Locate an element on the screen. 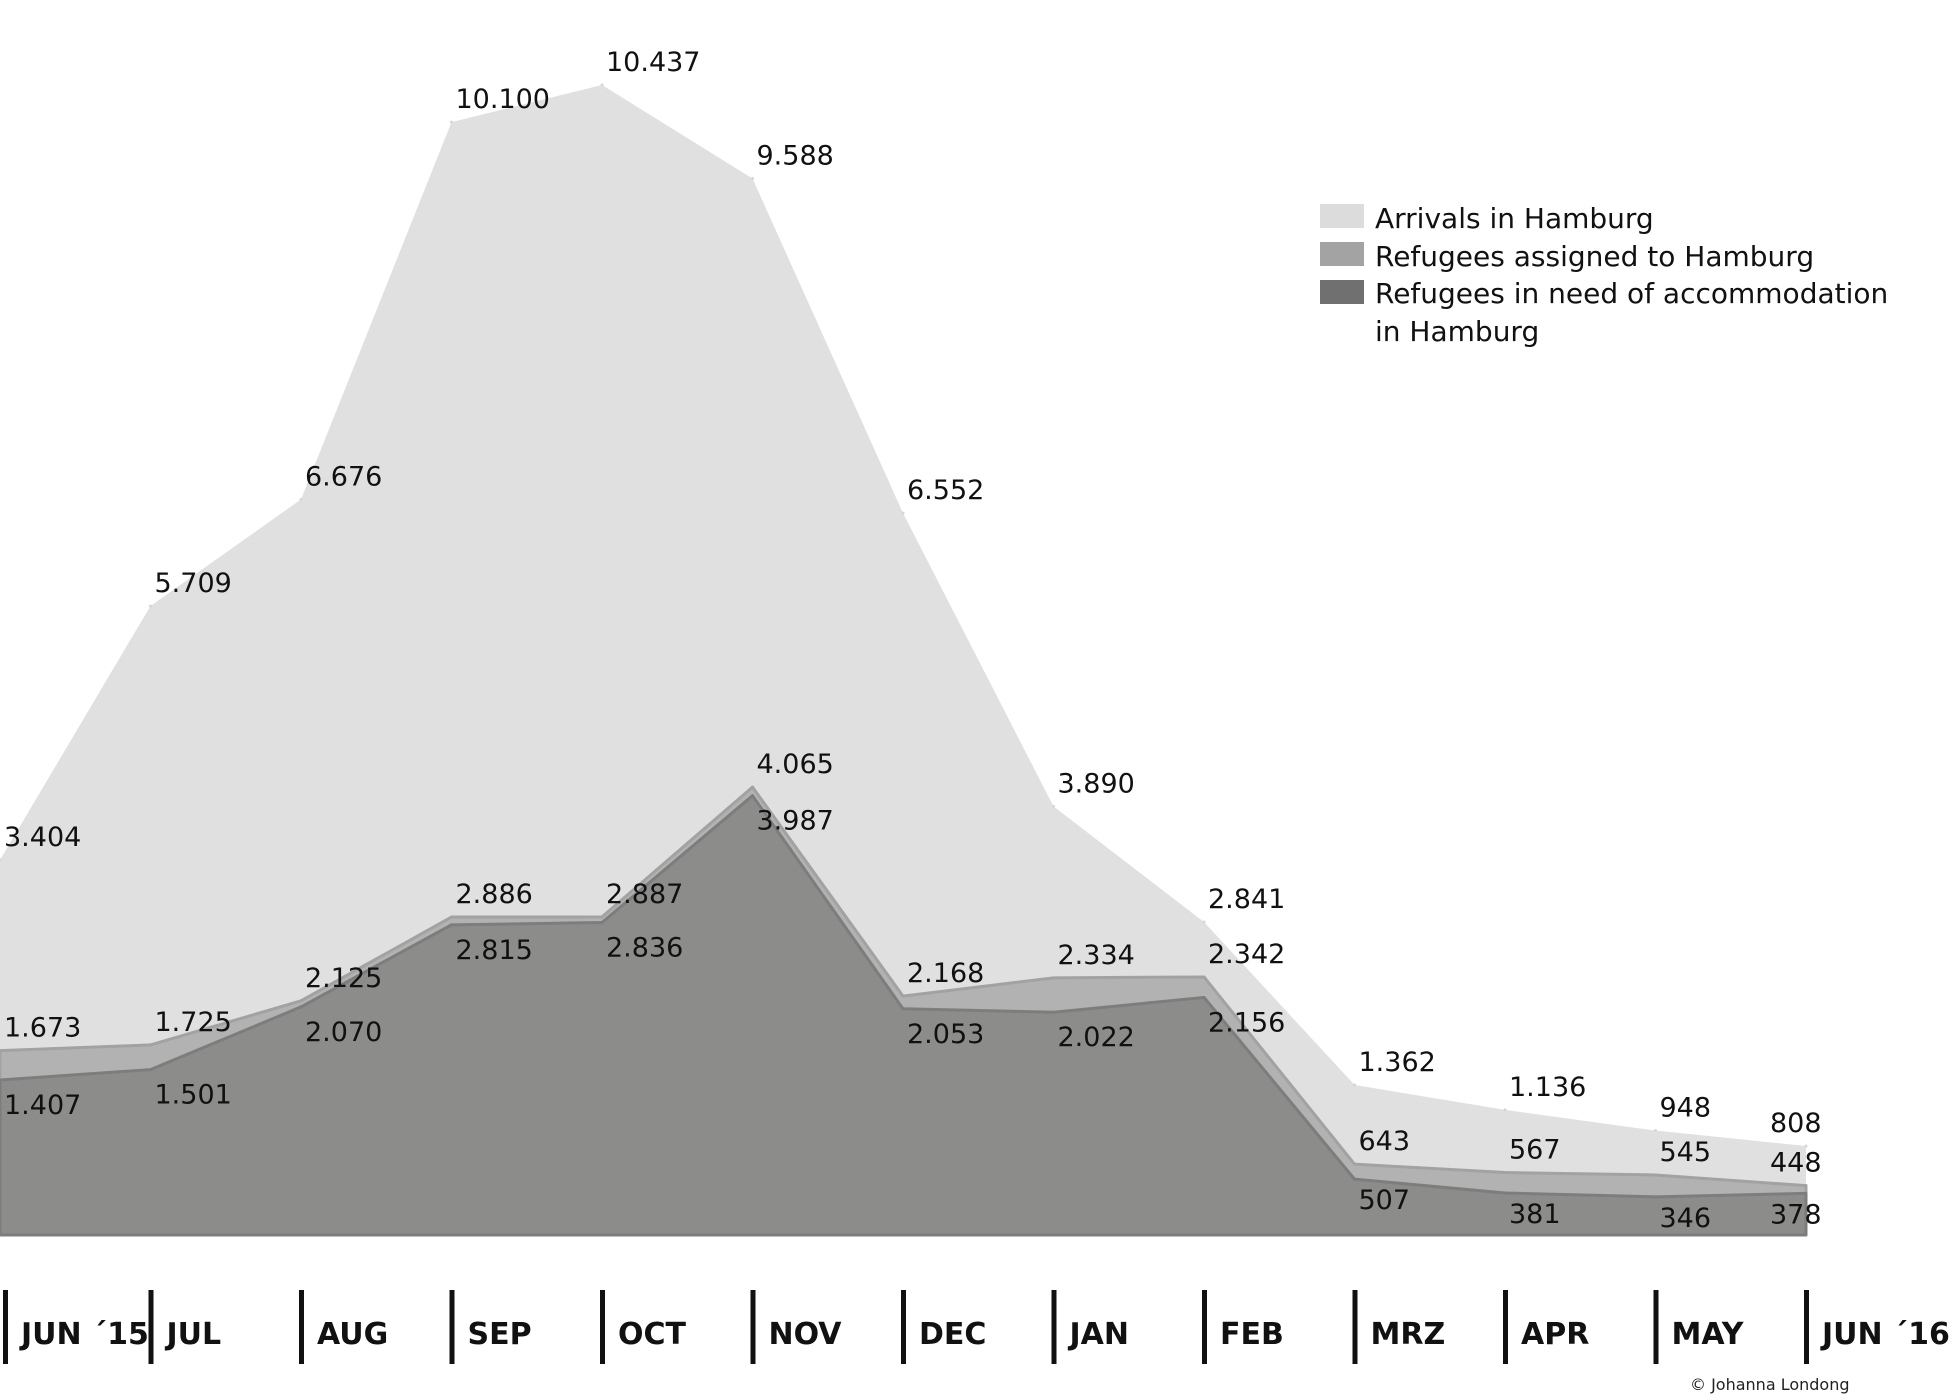 The width and height of the screenshot is (1956, 1400). value-label-arrivals-in-hamburg-11: 948 is located at coordinates (1686, 1108).